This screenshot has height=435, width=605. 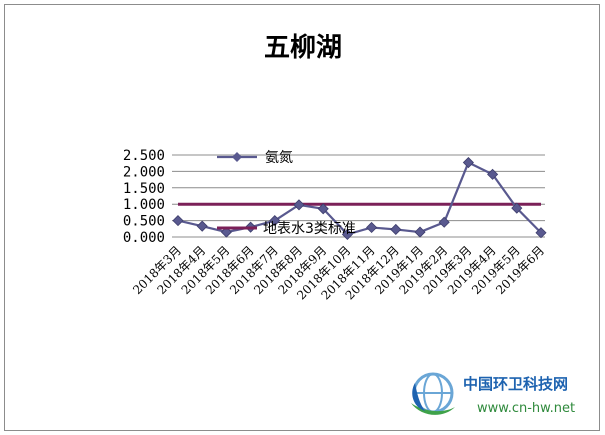 I want to click on legend-label-ammonia: 氨氮, so click(x=279, y=158).